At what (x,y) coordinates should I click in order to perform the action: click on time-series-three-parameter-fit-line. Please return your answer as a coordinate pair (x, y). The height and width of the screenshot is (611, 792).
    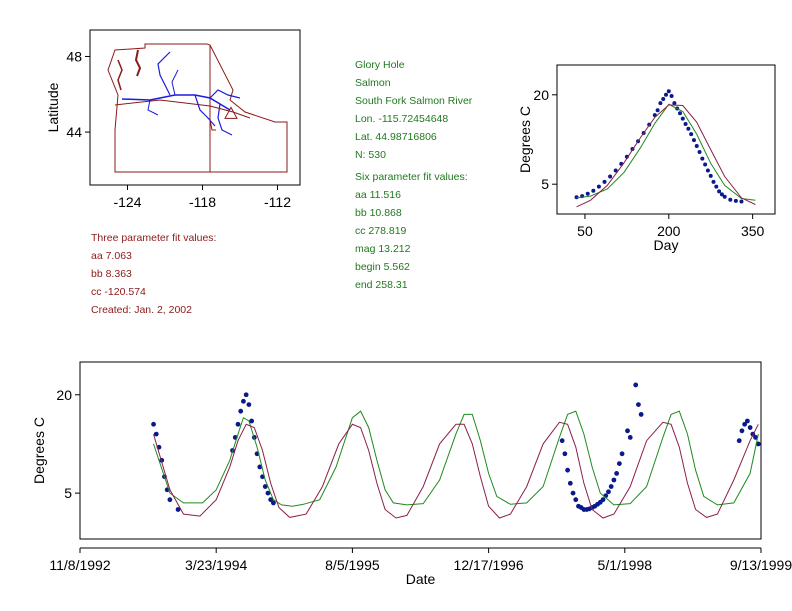
    Looking at the image, I should click on (456, 470).